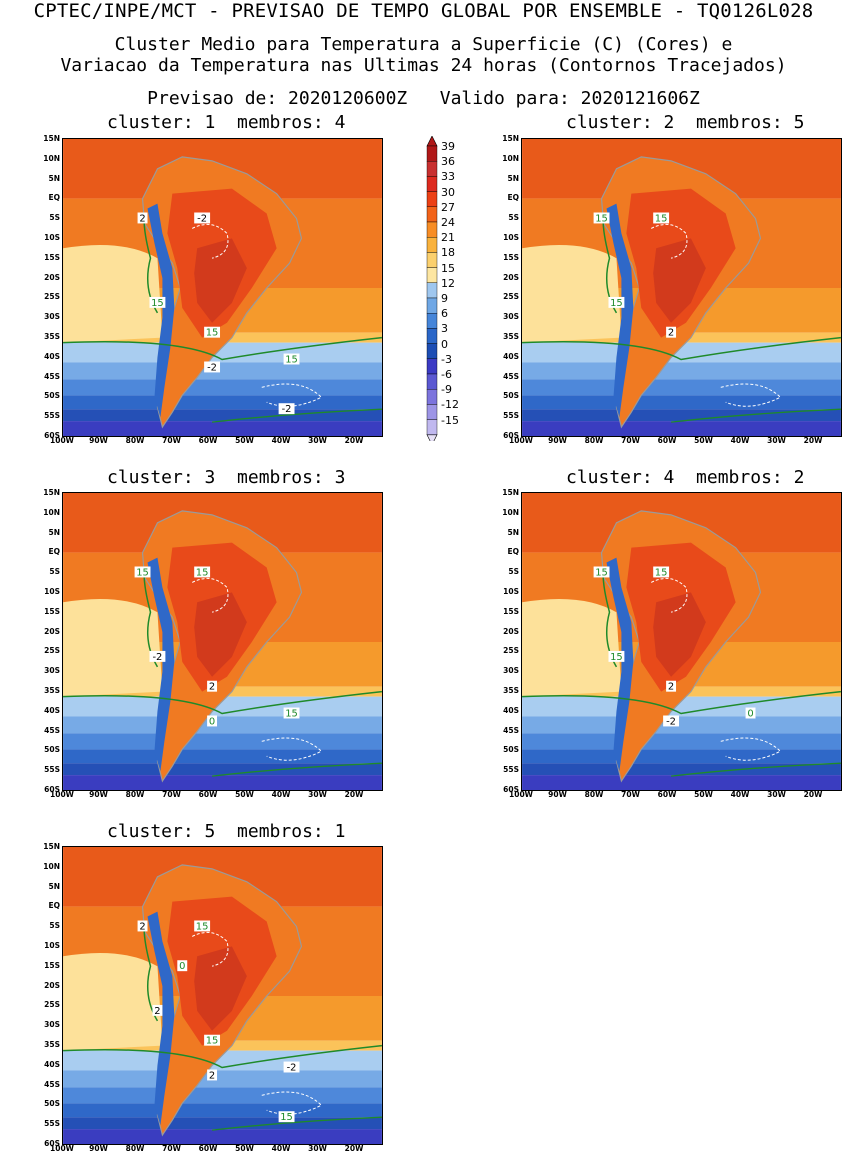 The image size is (847, 1157). I want to click on latitude-tick-label: 10S, so click(511, 591).